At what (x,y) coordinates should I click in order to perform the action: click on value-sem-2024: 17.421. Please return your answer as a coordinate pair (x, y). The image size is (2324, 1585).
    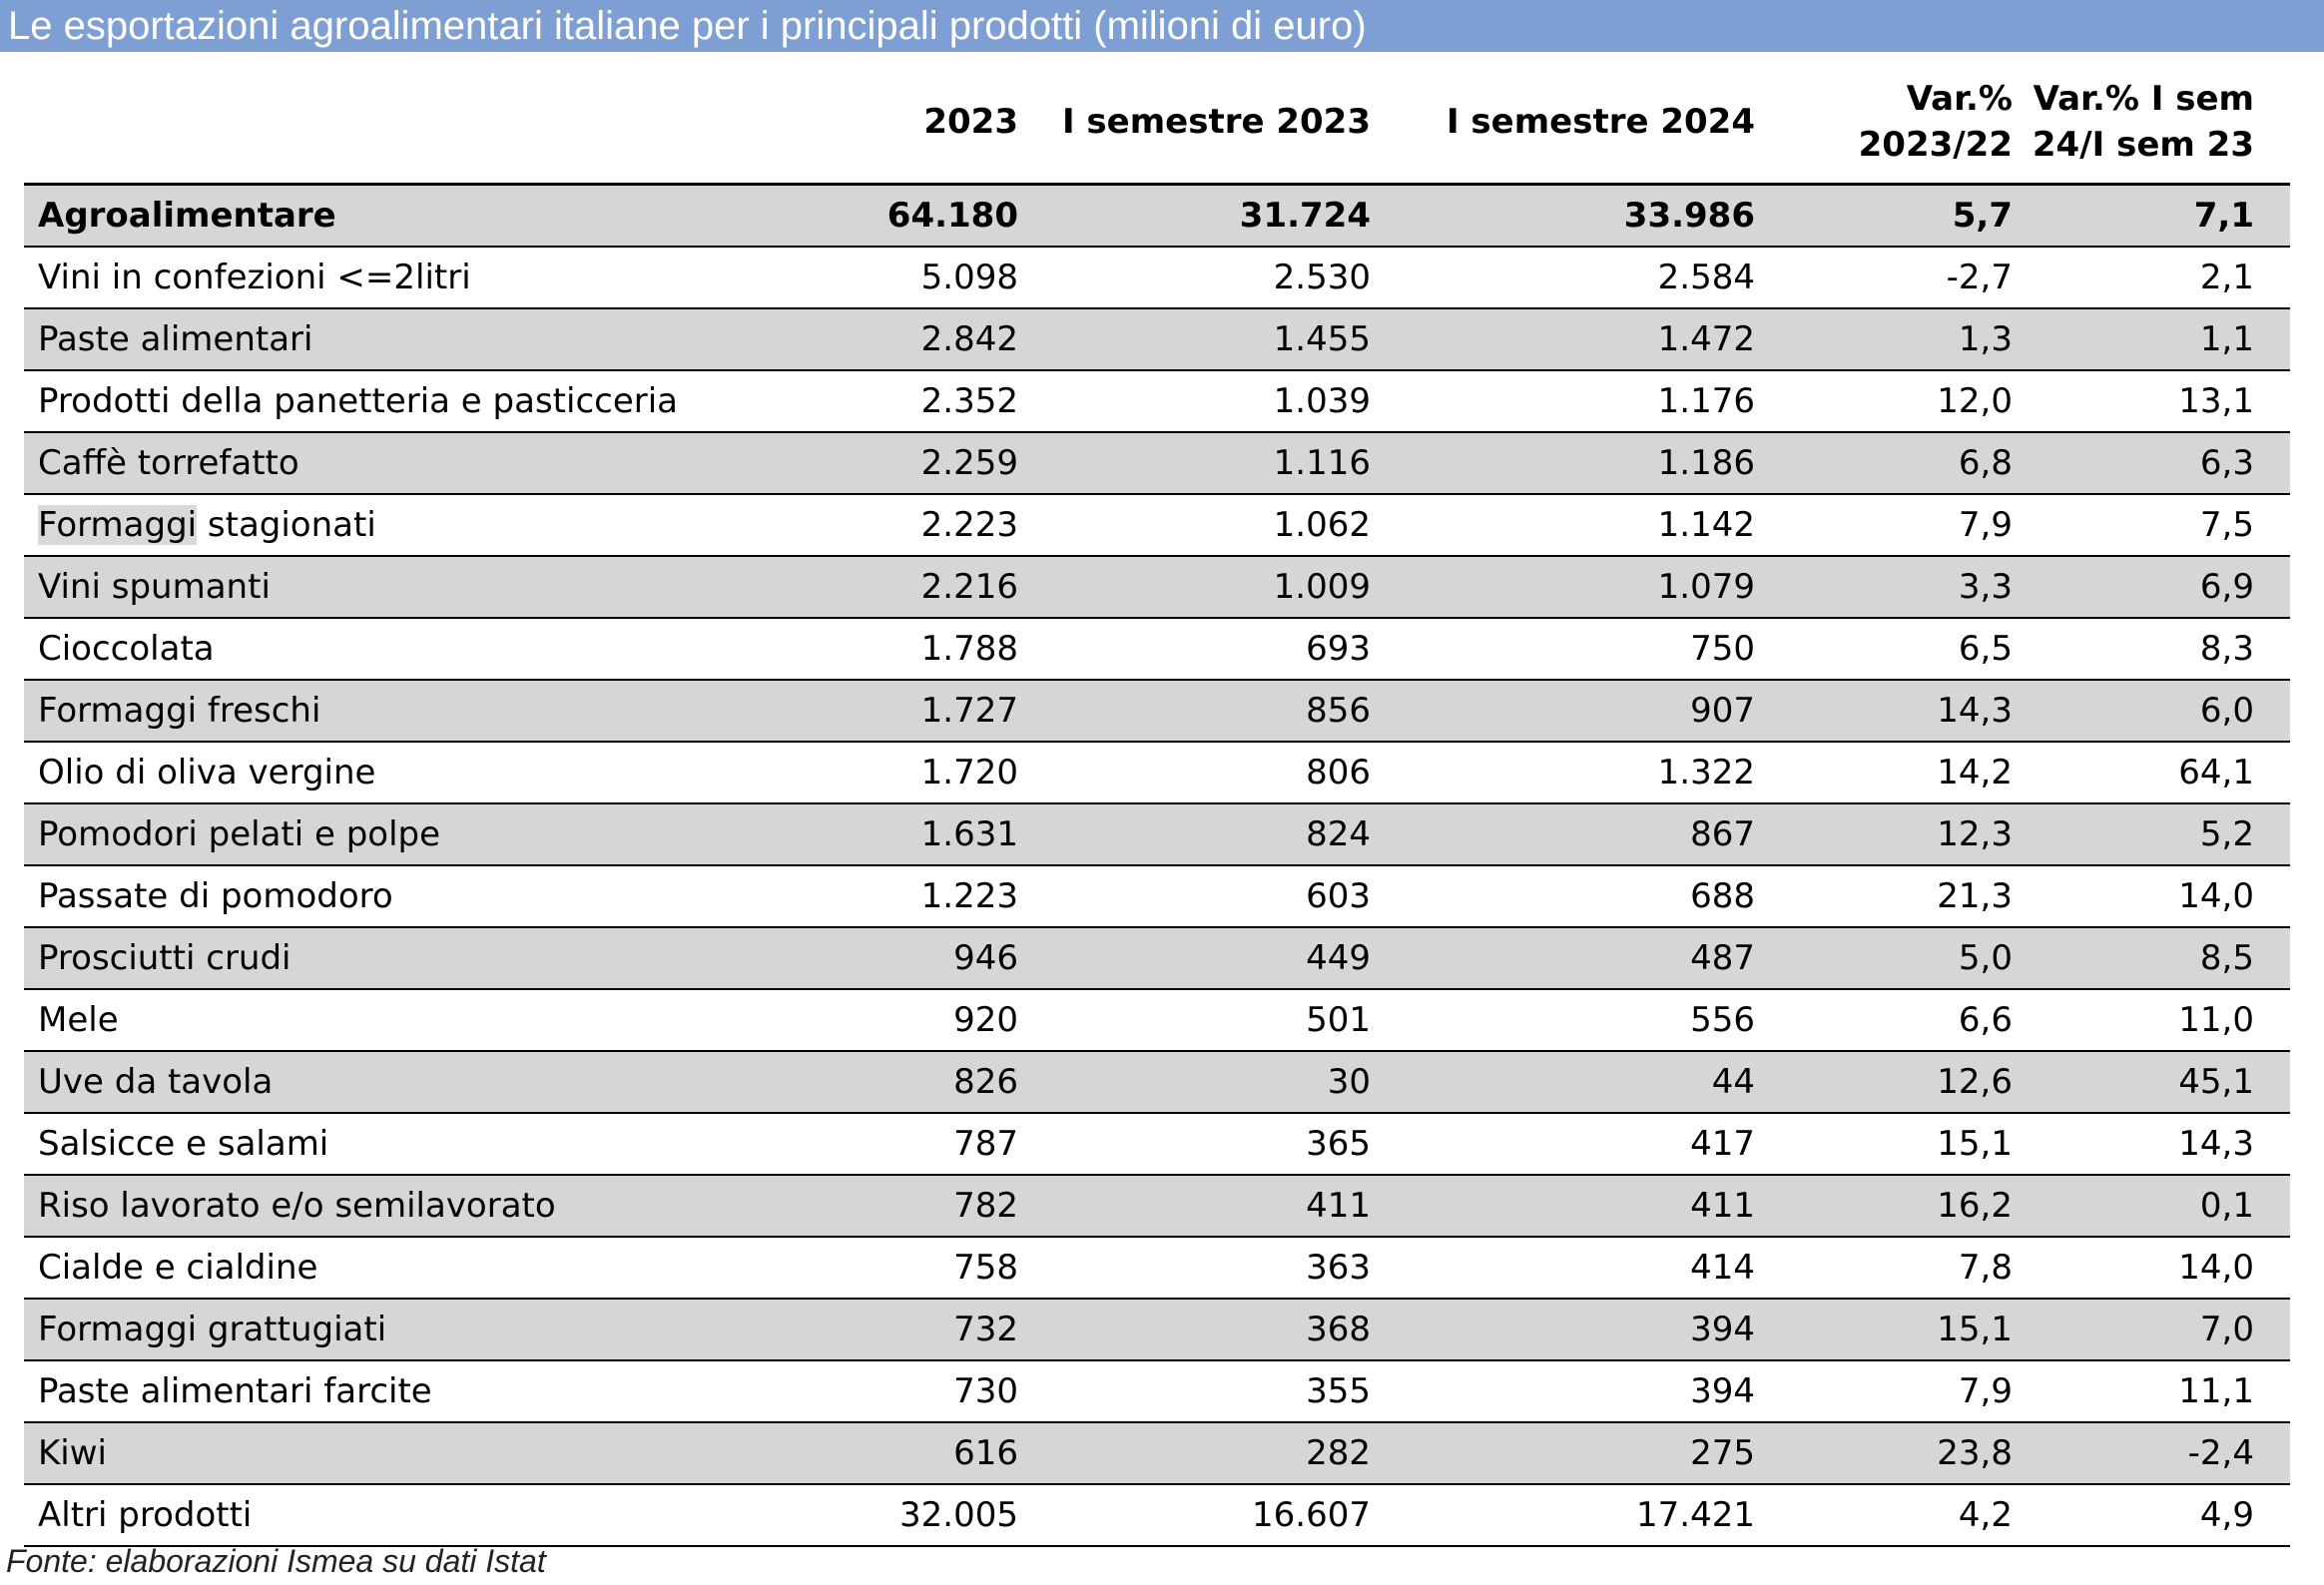
    Looking at the image, I should click on (1577, 1515).